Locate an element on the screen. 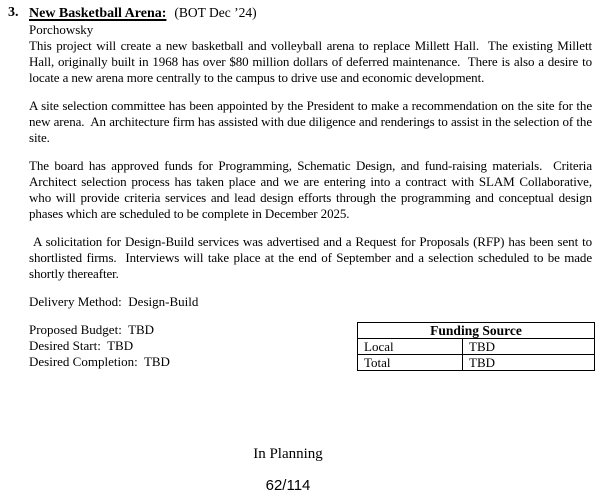  table-row: Total TBD is located at coordinates (476, 362).